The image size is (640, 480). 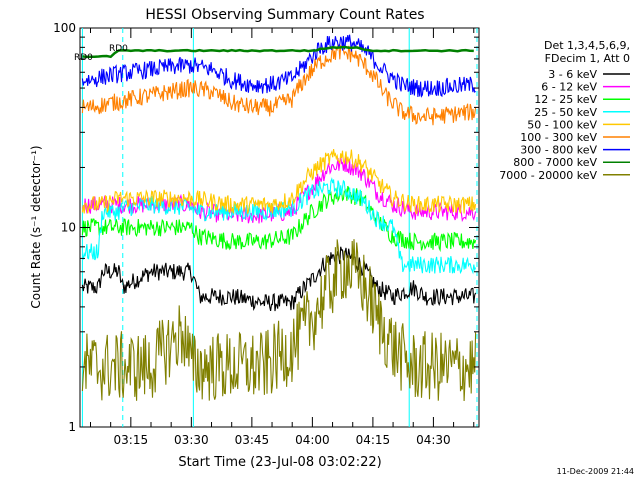 I want to click on series-line-12-25-kev, so click(x=279, y=219).